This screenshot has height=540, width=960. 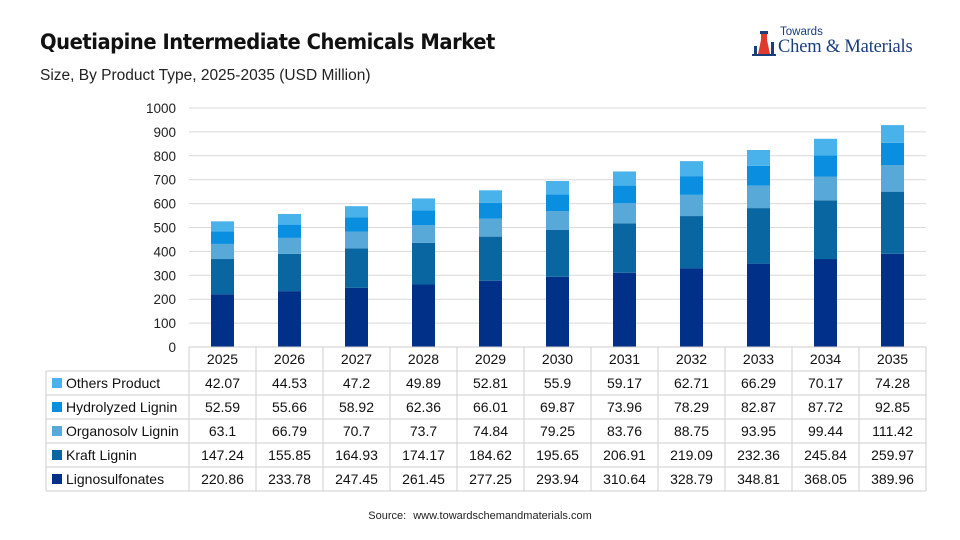 I want to click on data-label: 247.45, so click(x=356, y=479).